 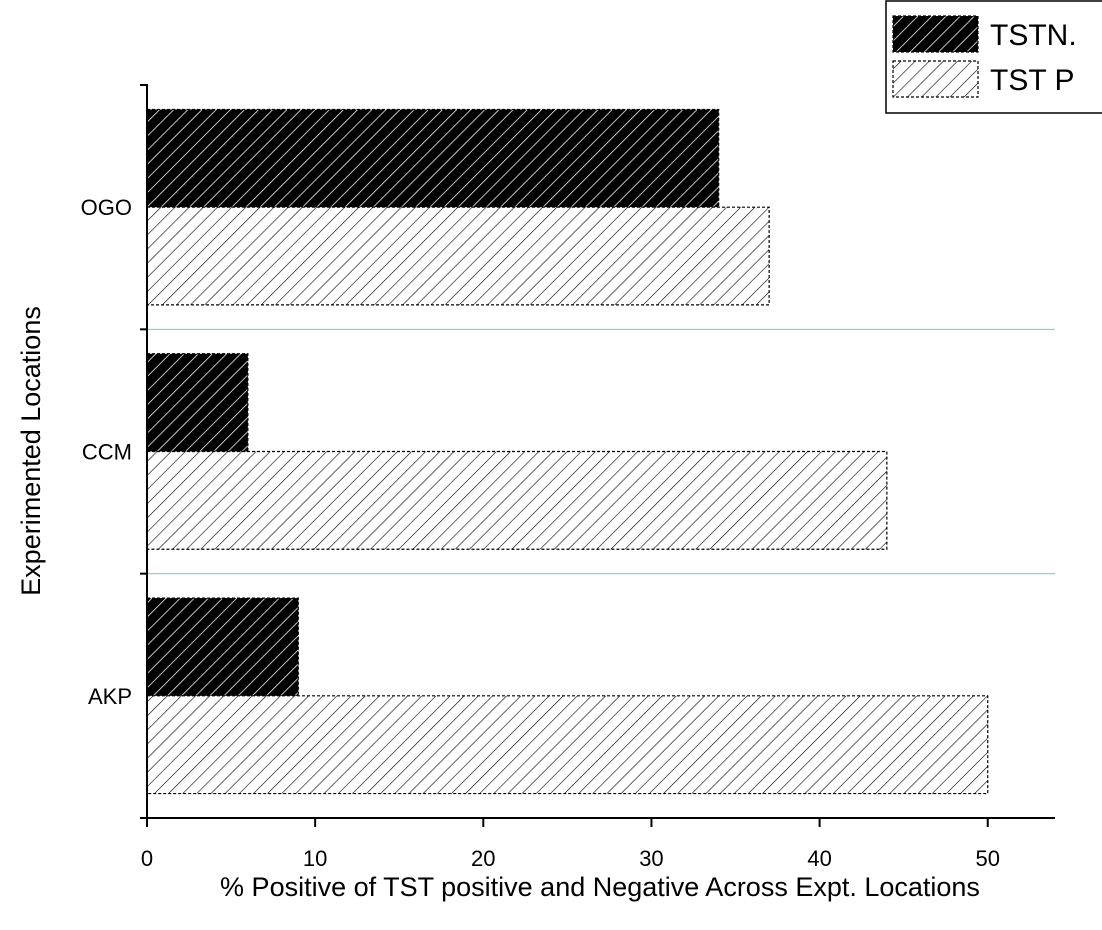 What do you see at coordinates (1033, 35) in the screenshot?
I see `legend-label: TSTN.` at bounding box center [1033, 35].